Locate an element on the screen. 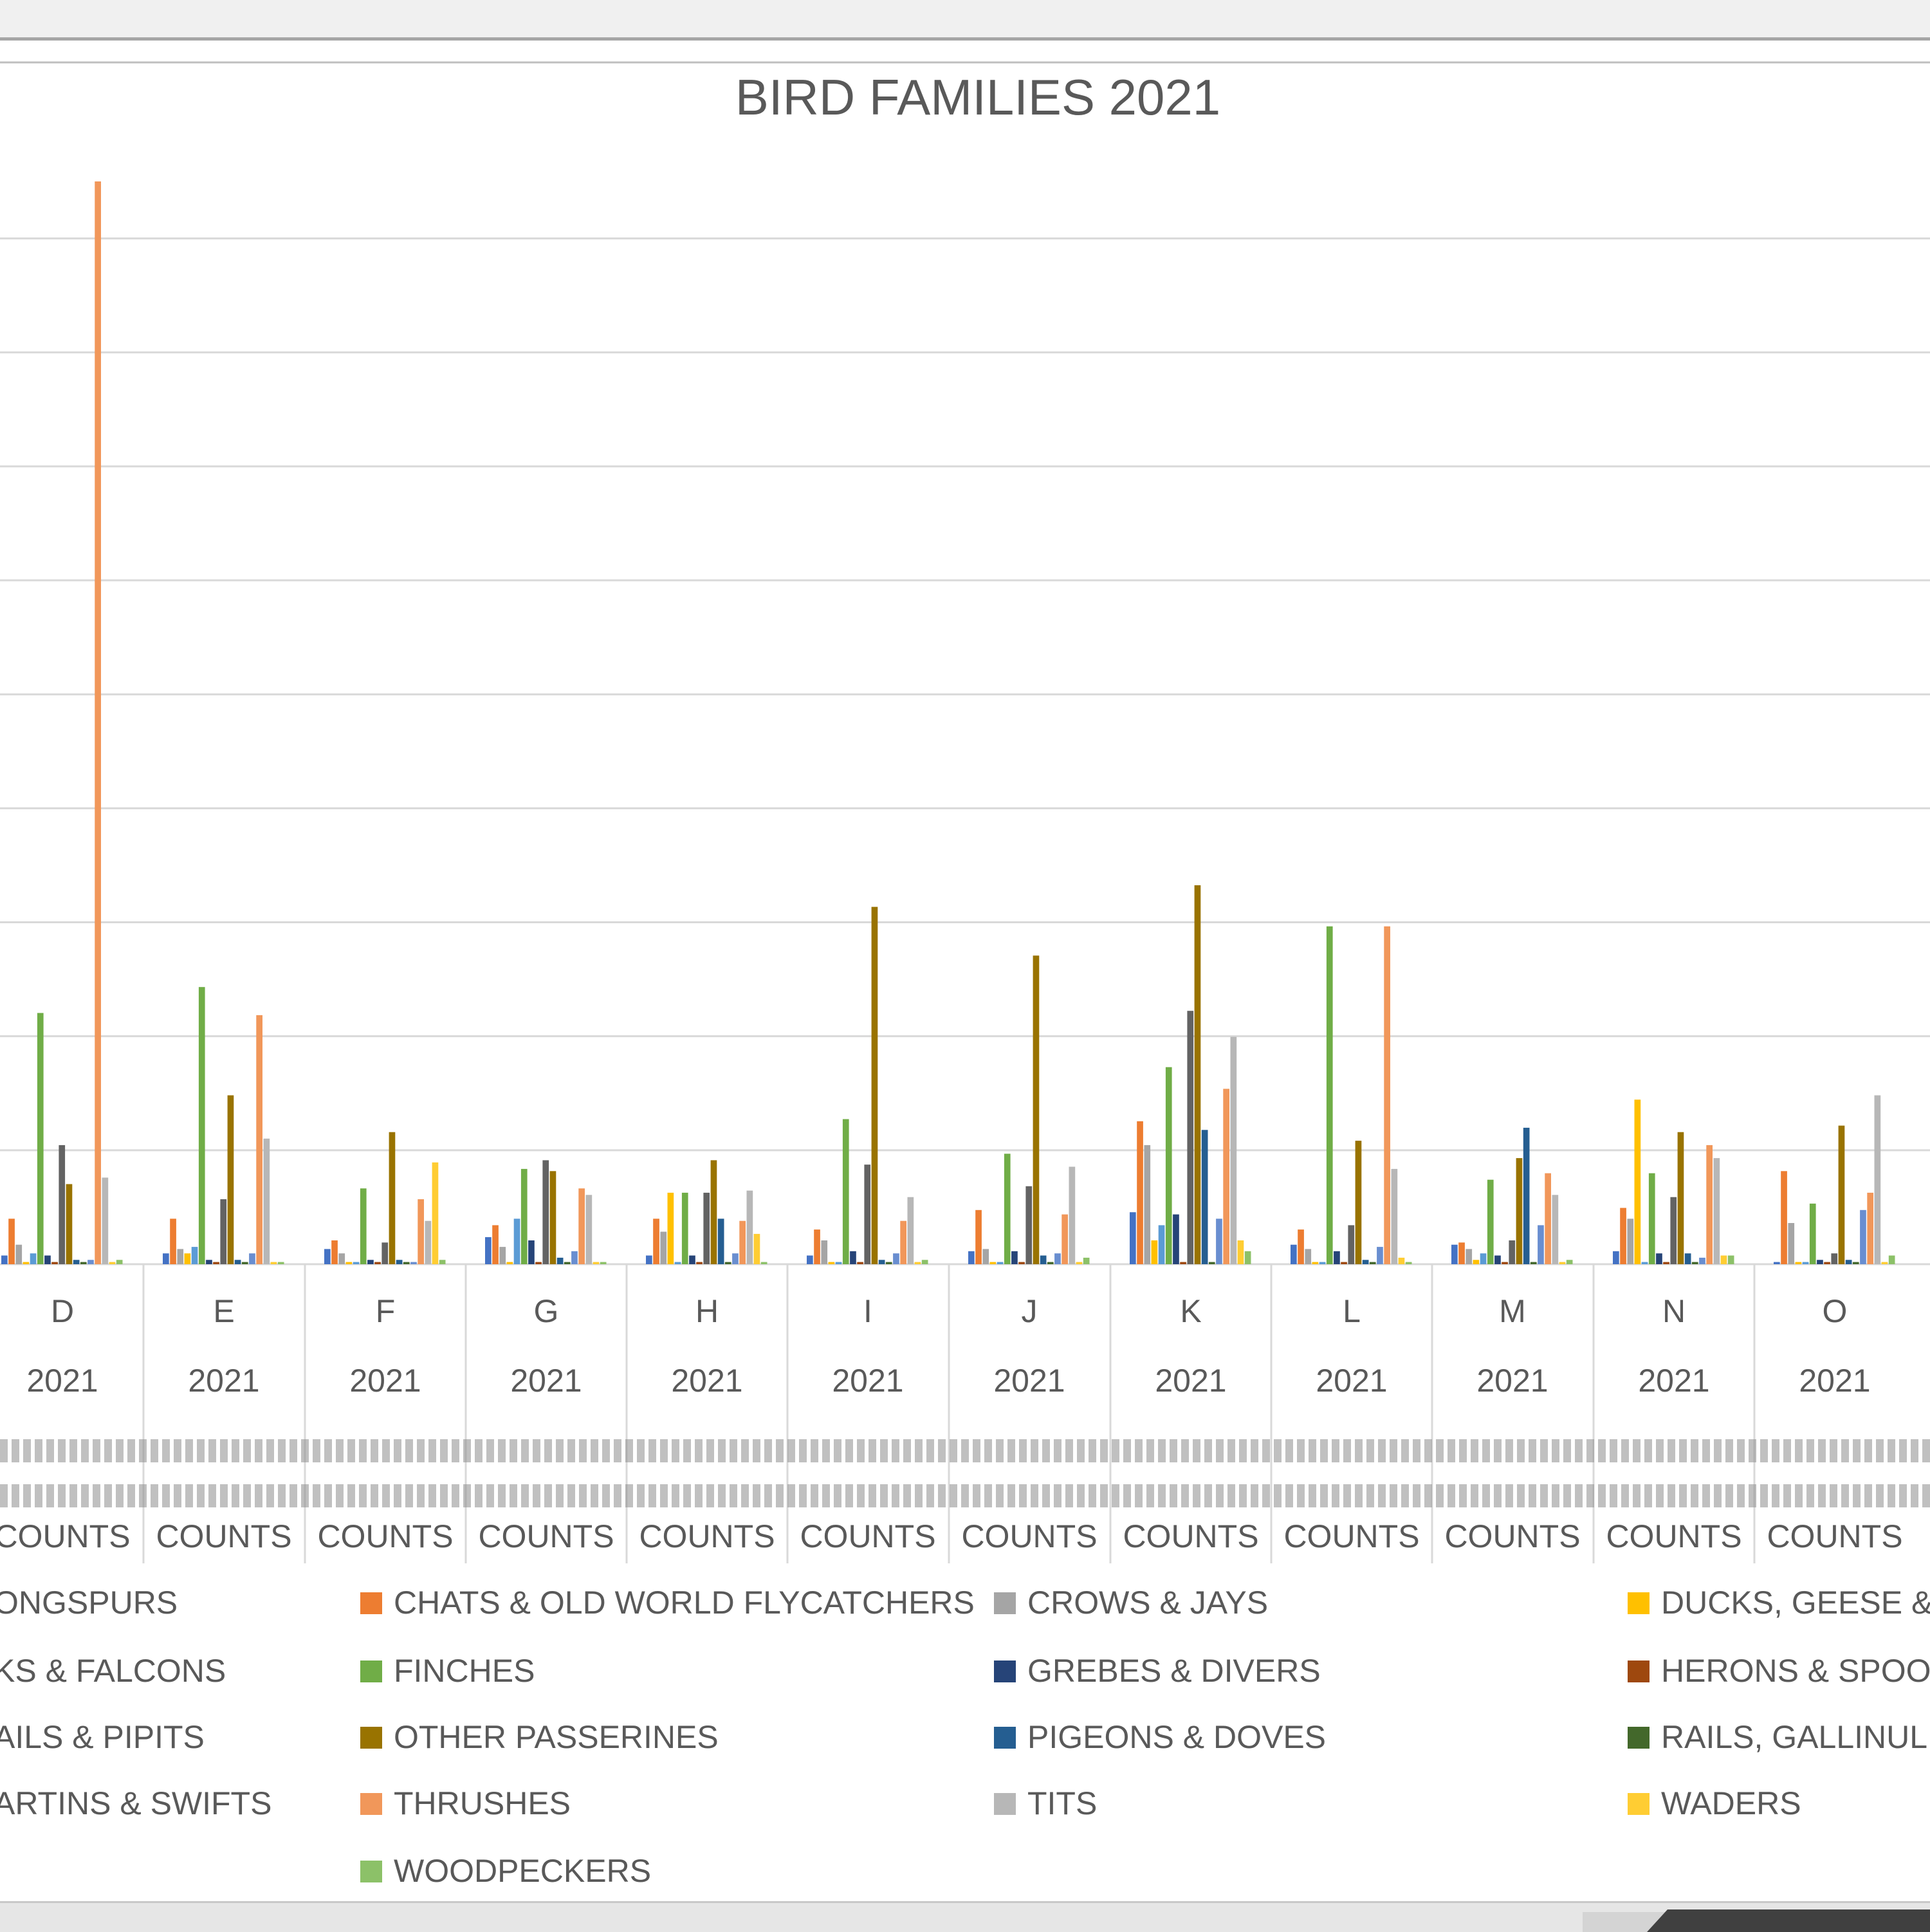 This screenshot has width=1930, height=1932. horizontal-scrollbar is located at coordinates (965, 1916).